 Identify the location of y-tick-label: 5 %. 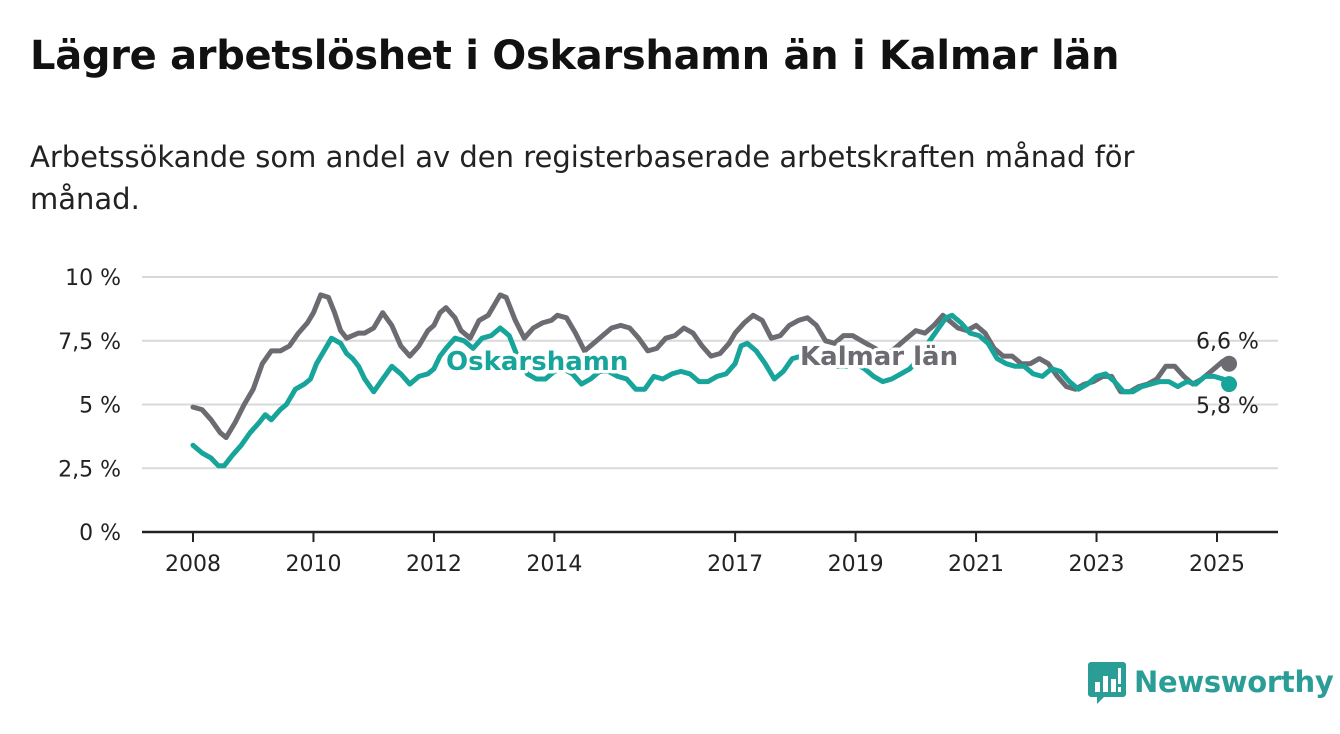
(100, 406).